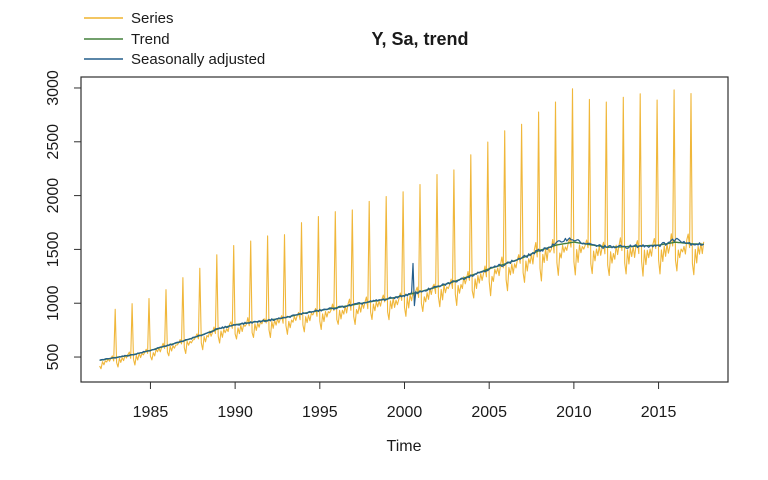 The image size is (768, 480). I want to click on x-tick-label: 2010, so click(574, 412).